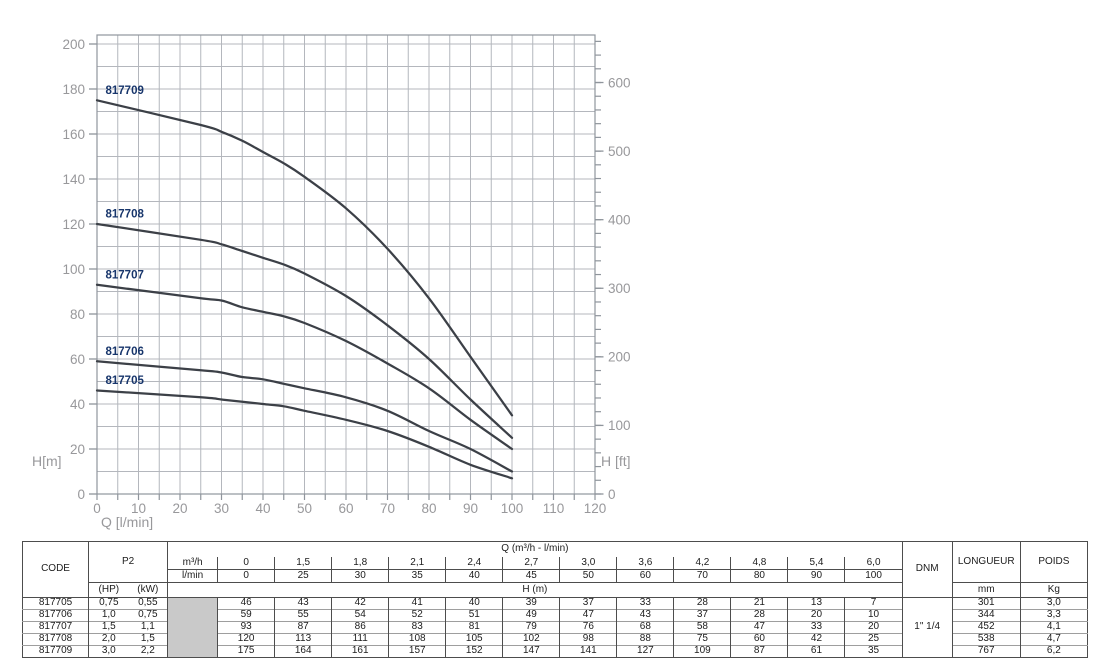 This screenshot has width=1116, height=665. Describe the element at coordinates (927, 627) in the screenshot. I see `dnm-value: 1" 1/4` at that location.